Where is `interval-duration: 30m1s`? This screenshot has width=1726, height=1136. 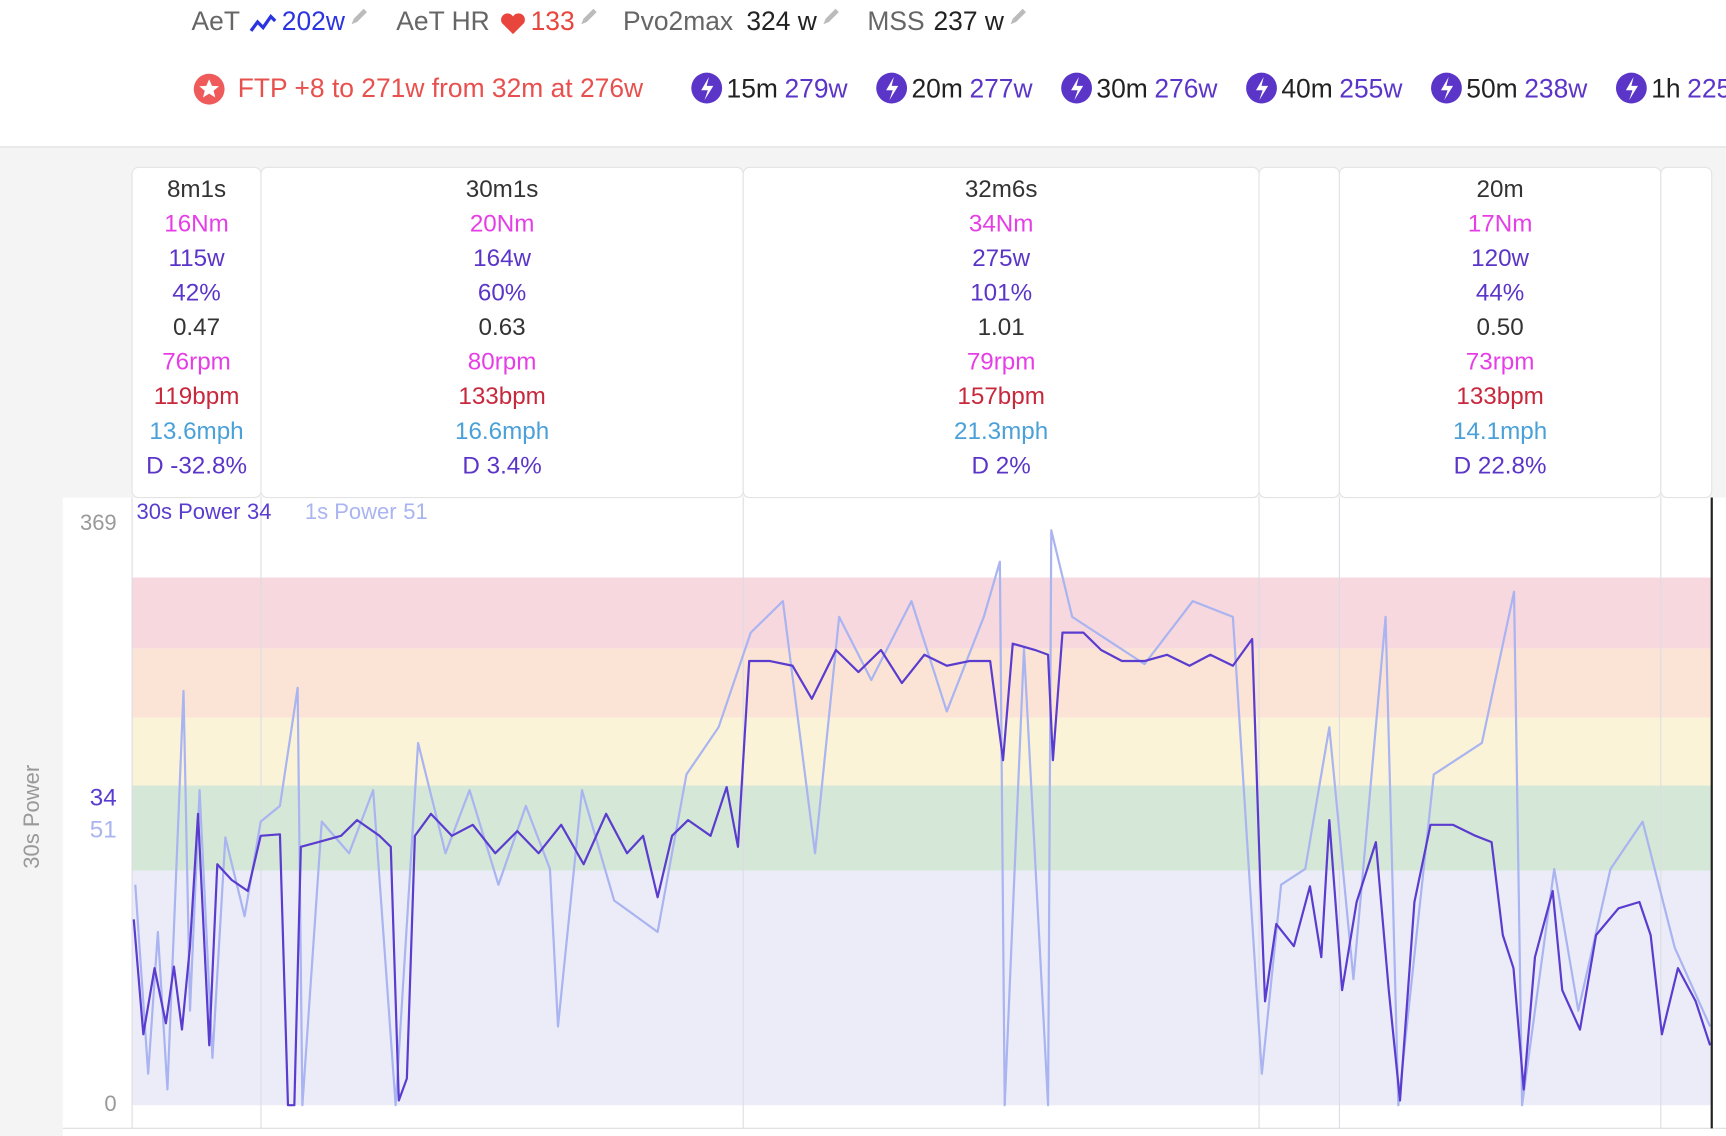 interval-duration: 30m1s is located at coordinates (502, 189).